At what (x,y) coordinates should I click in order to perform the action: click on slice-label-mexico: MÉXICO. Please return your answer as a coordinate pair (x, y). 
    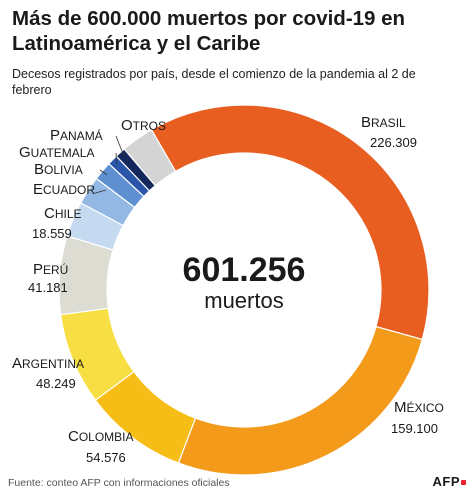
    Looking at the image, I should click on (419, 407).